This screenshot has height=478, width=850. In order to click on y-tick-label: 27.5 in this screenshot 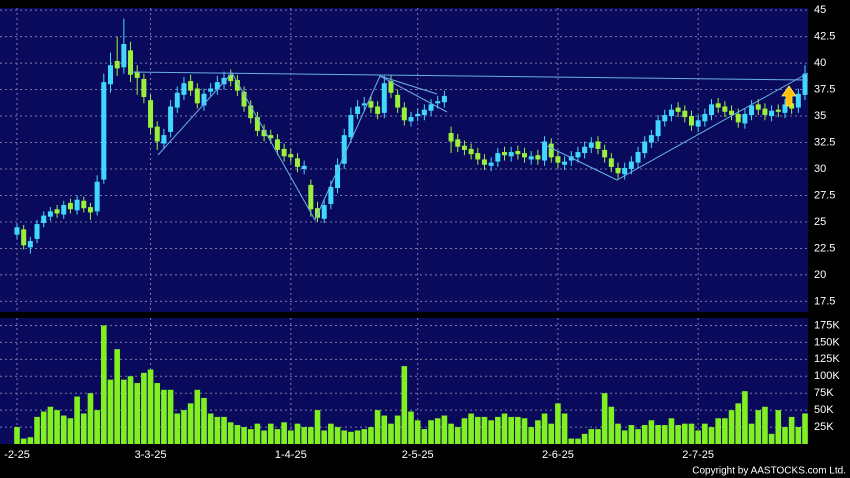, I will do `click(824, 195)`.